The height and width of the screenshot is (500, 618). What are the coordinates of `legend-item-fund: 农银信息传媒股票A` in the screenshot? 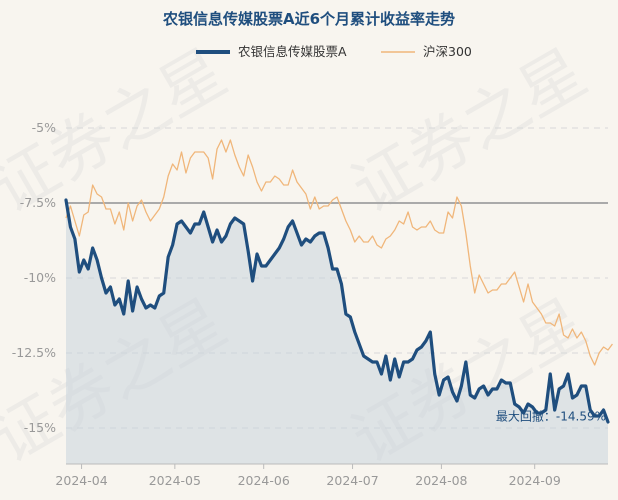 It's located at (271, 51).